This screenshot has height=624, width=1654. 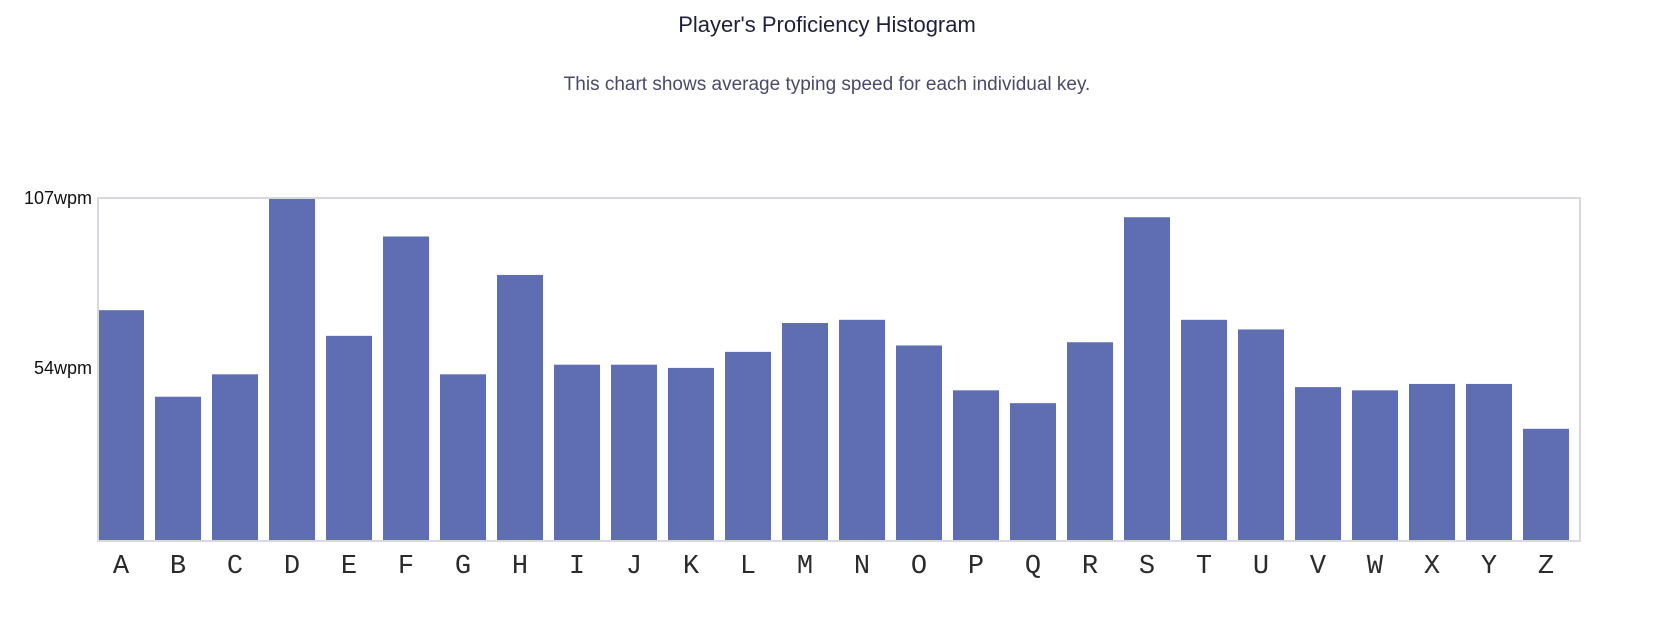 I want to click on bar-f, so click(x=406, y=388).